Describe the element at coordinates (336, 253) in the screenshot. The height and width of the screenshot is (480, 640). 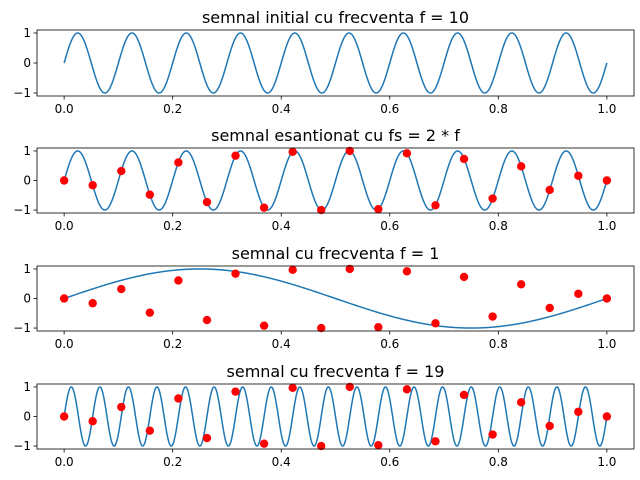
I see `subplot-title: semnal cu frecventa f = 1` at that location.